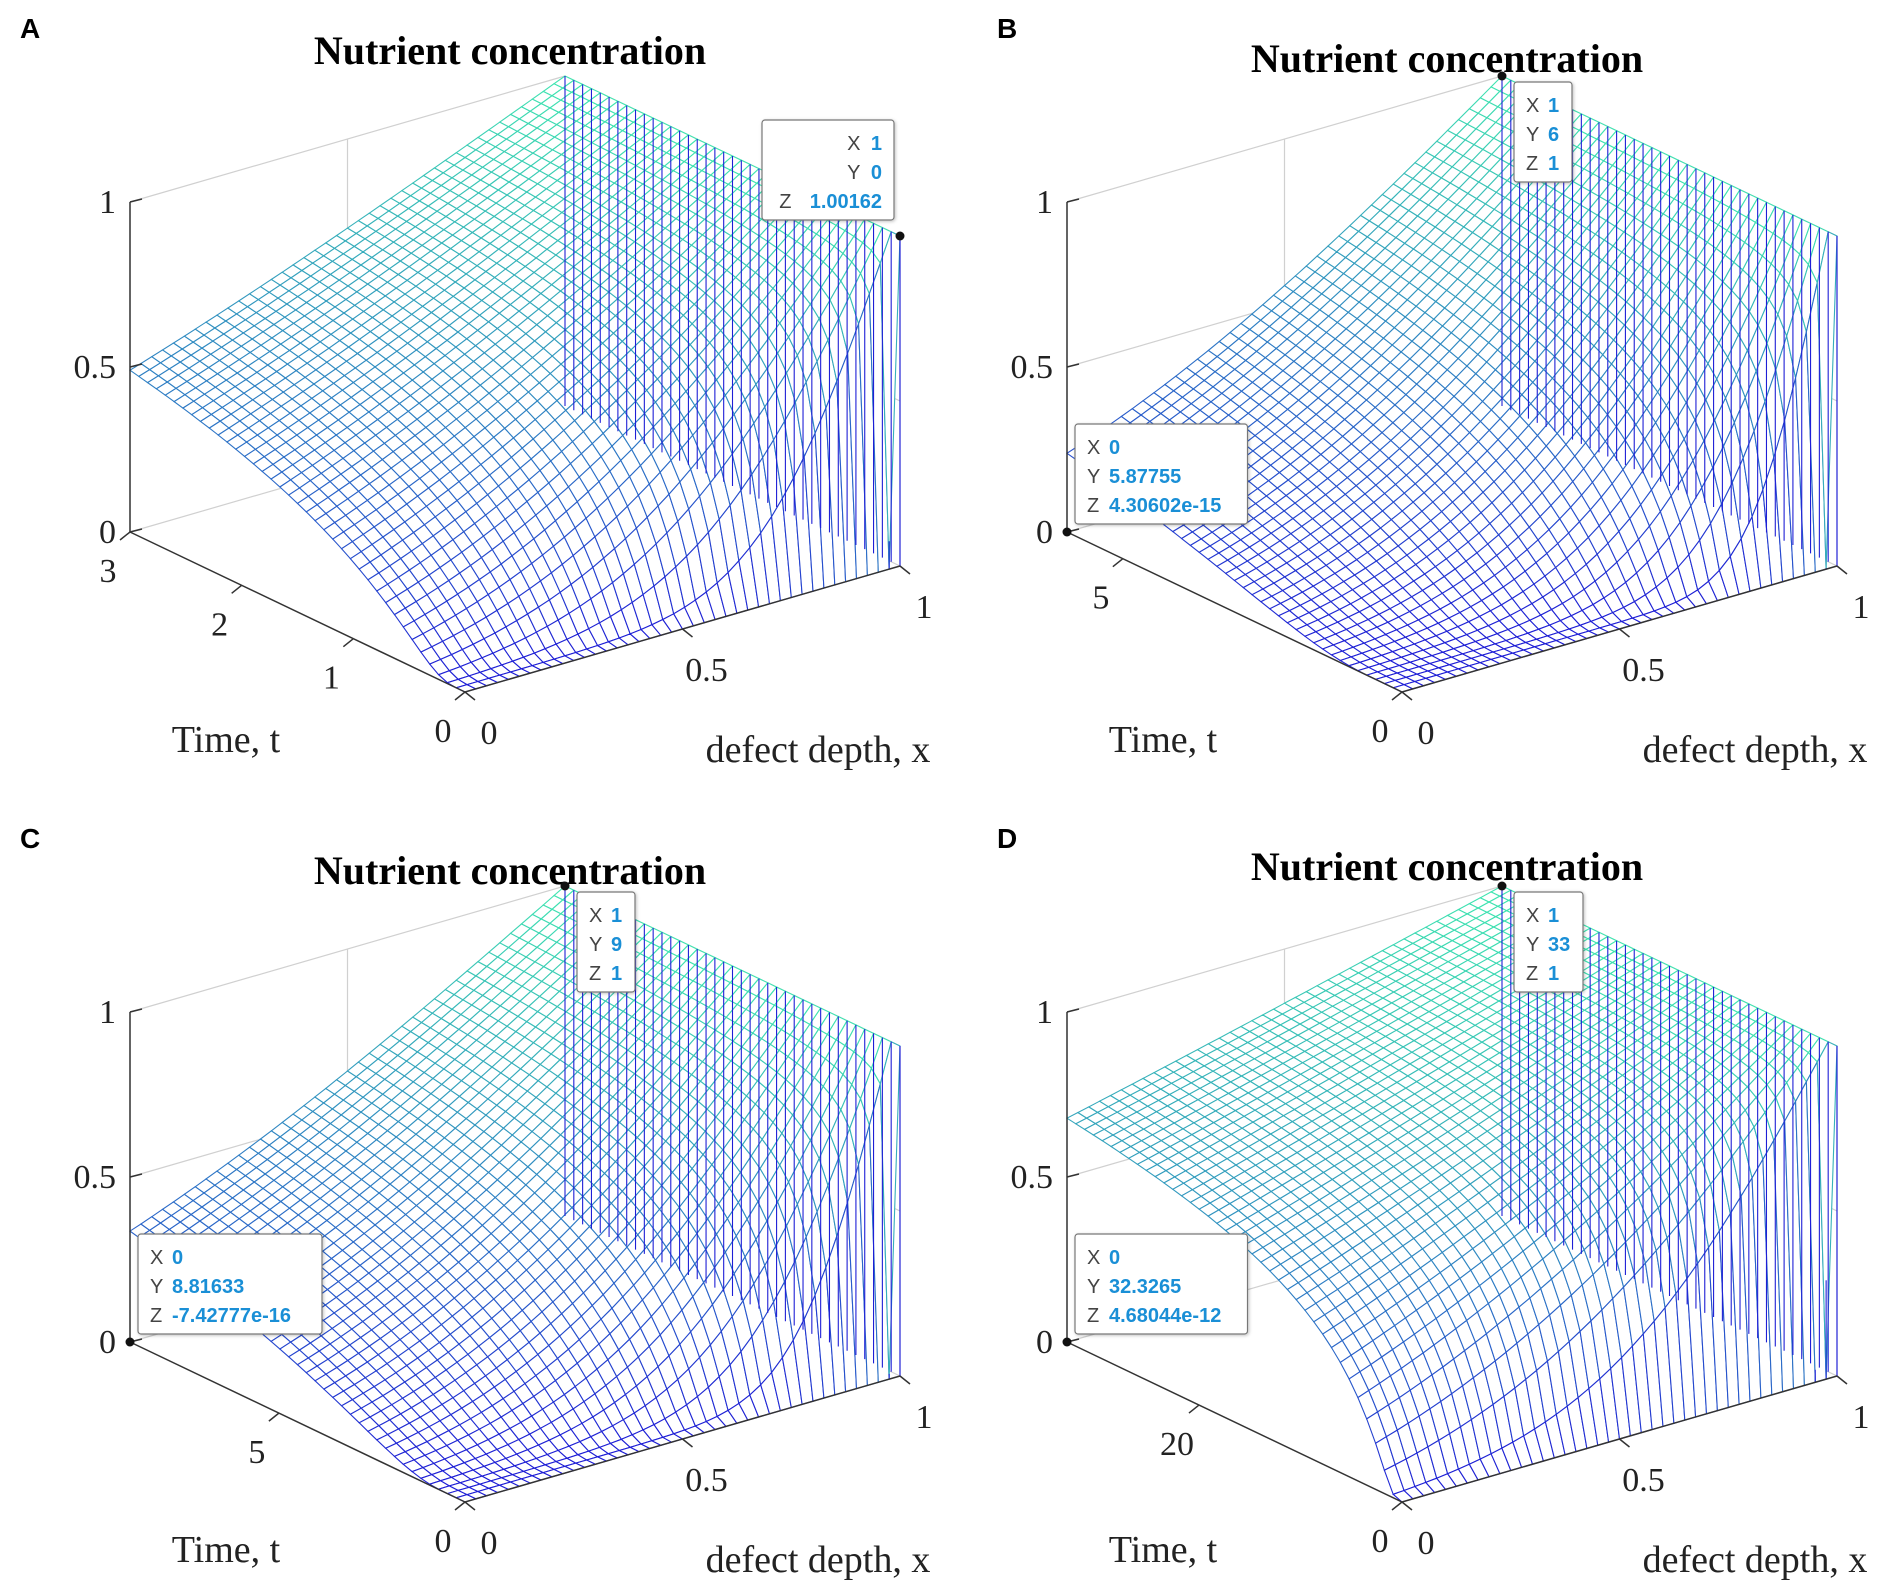  I want to click on datatip-value: 5.87755, so click(1145, 477).